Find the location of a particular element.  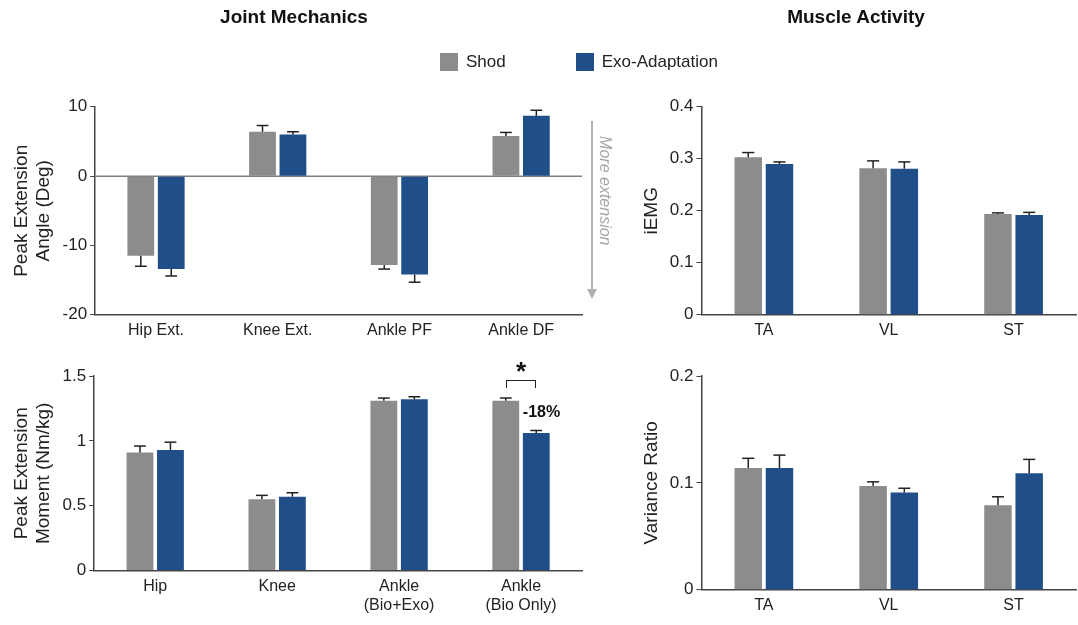

annotation: * is located at coordinates (521, 371).